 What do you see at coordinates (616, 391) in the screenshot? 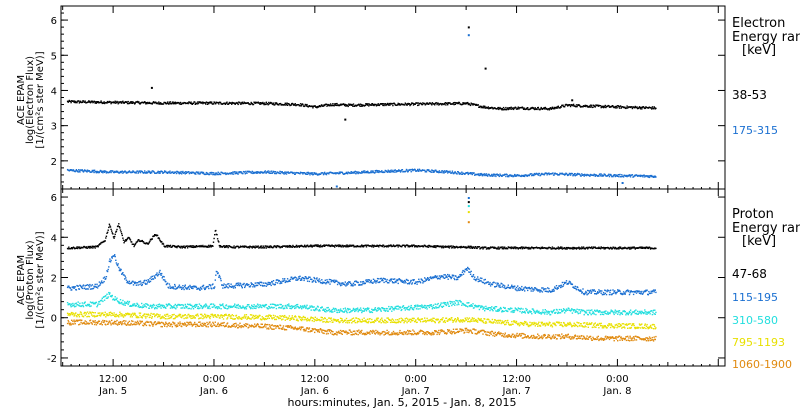
I see `xtick-date-label: Jan. 8` at bounding box center [616, 391].